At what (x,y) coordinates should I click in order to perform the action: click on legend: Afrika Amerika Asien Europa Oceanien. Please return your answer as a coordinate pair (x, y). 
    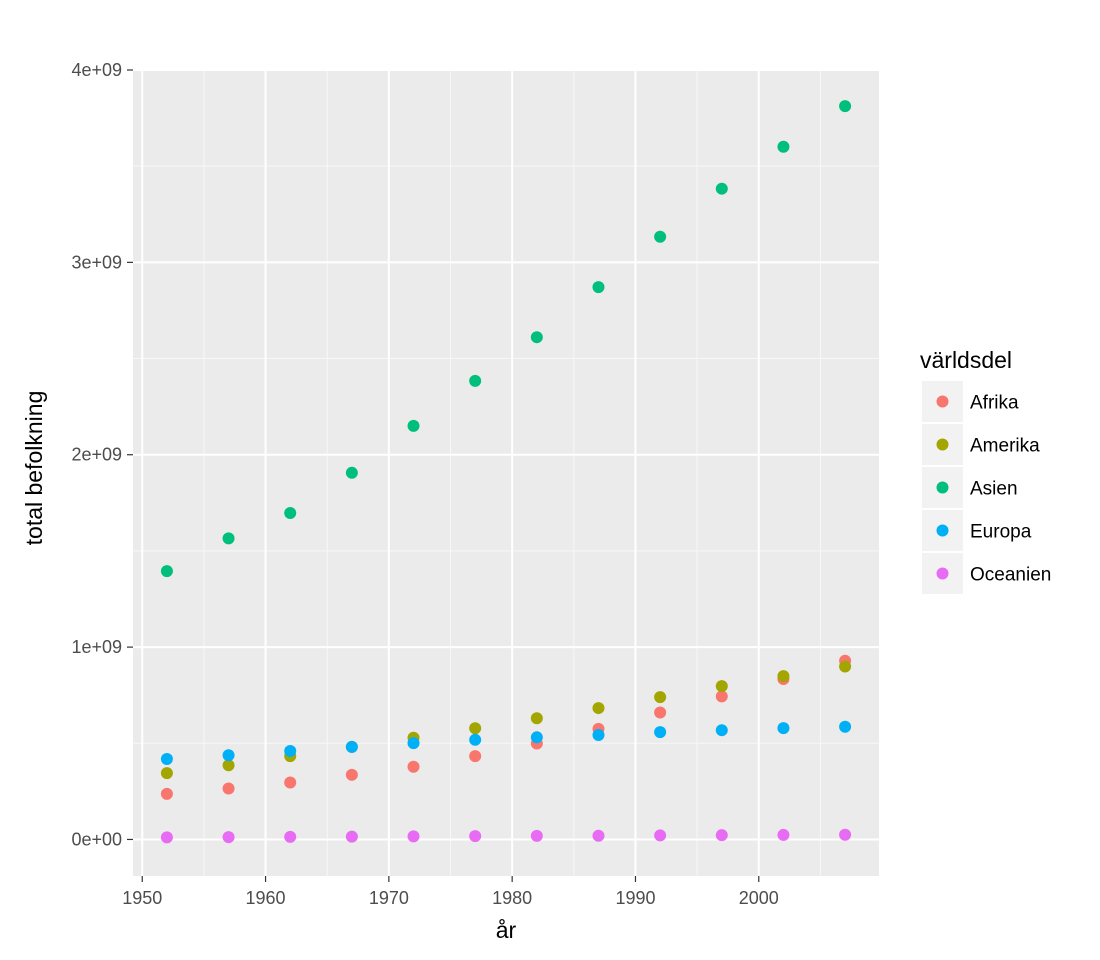
    Looking at the image, I should click on (986, 487).